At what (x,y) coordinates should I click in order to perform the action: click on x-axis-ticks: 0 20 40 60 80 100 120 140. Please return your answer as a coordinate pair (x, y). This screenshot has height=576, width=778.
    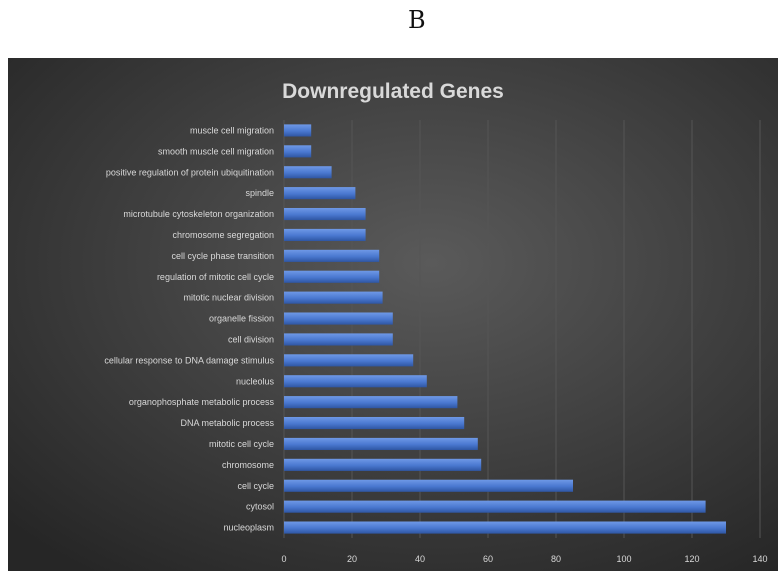
    Looking at the image, I should click on (524, 559).